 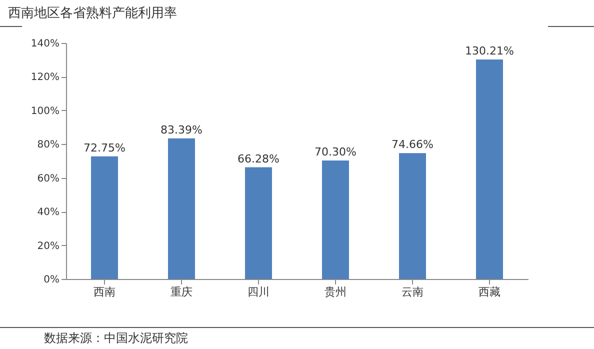 I want to click on y-tick-label: 80%, so click(x=48, y=145).